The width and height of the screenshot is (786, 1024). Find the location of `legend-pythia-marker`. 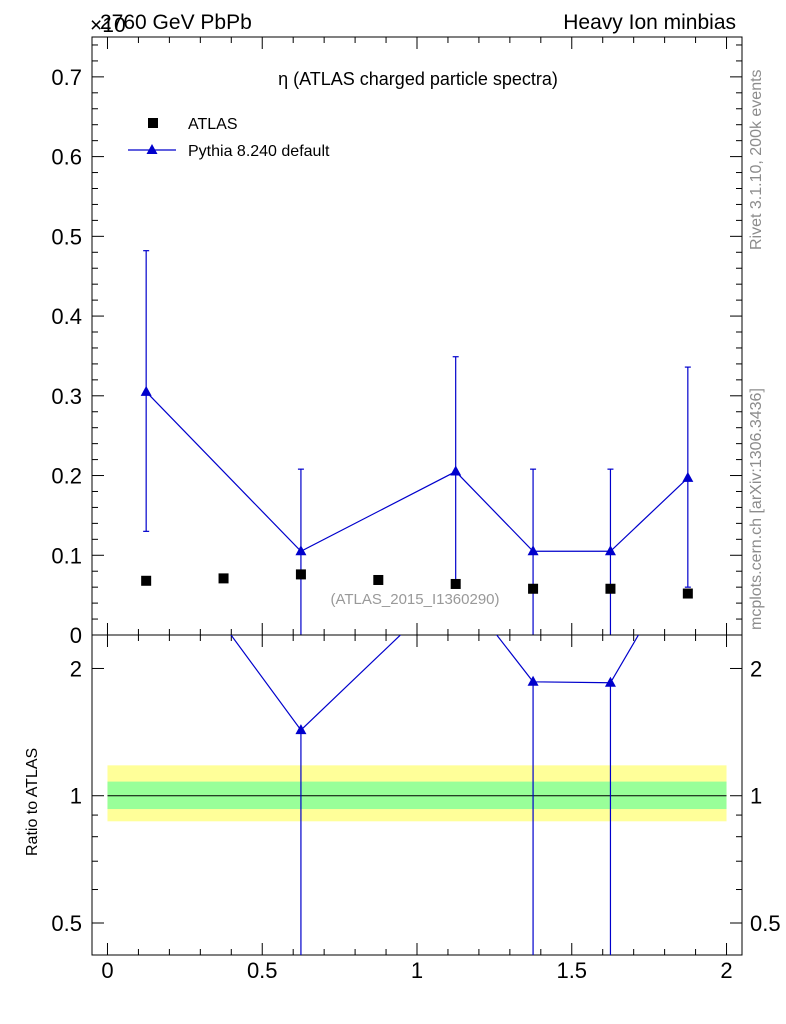

legend-pythia-marker is located at coordinates (152, 149).